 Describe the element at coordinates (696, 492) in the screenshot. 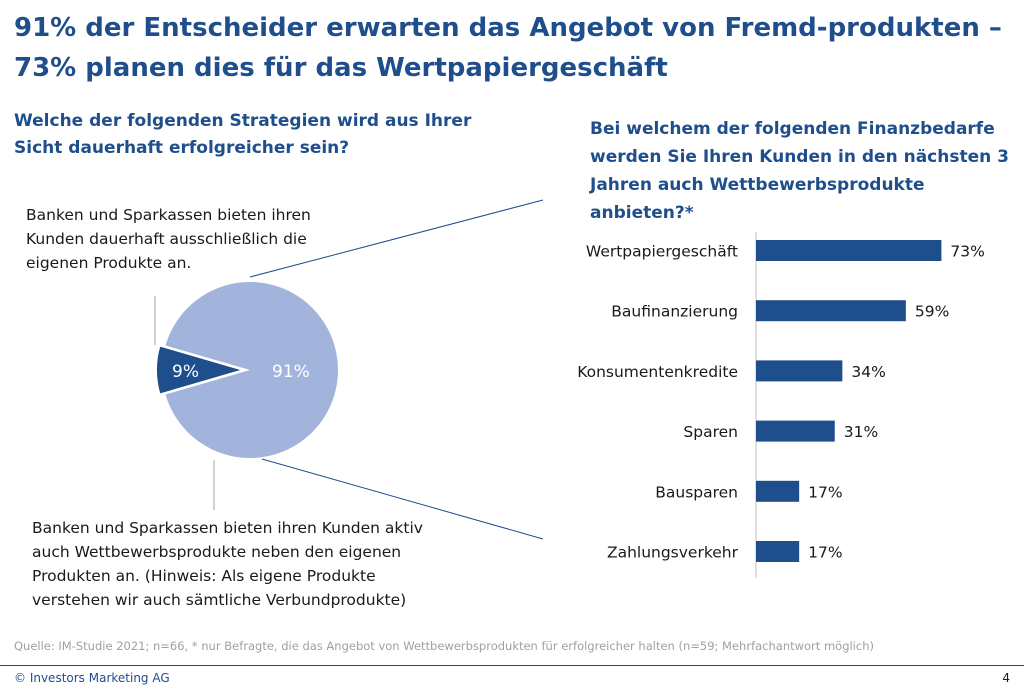

I see `bar-category-label: Bausparen` at that location.